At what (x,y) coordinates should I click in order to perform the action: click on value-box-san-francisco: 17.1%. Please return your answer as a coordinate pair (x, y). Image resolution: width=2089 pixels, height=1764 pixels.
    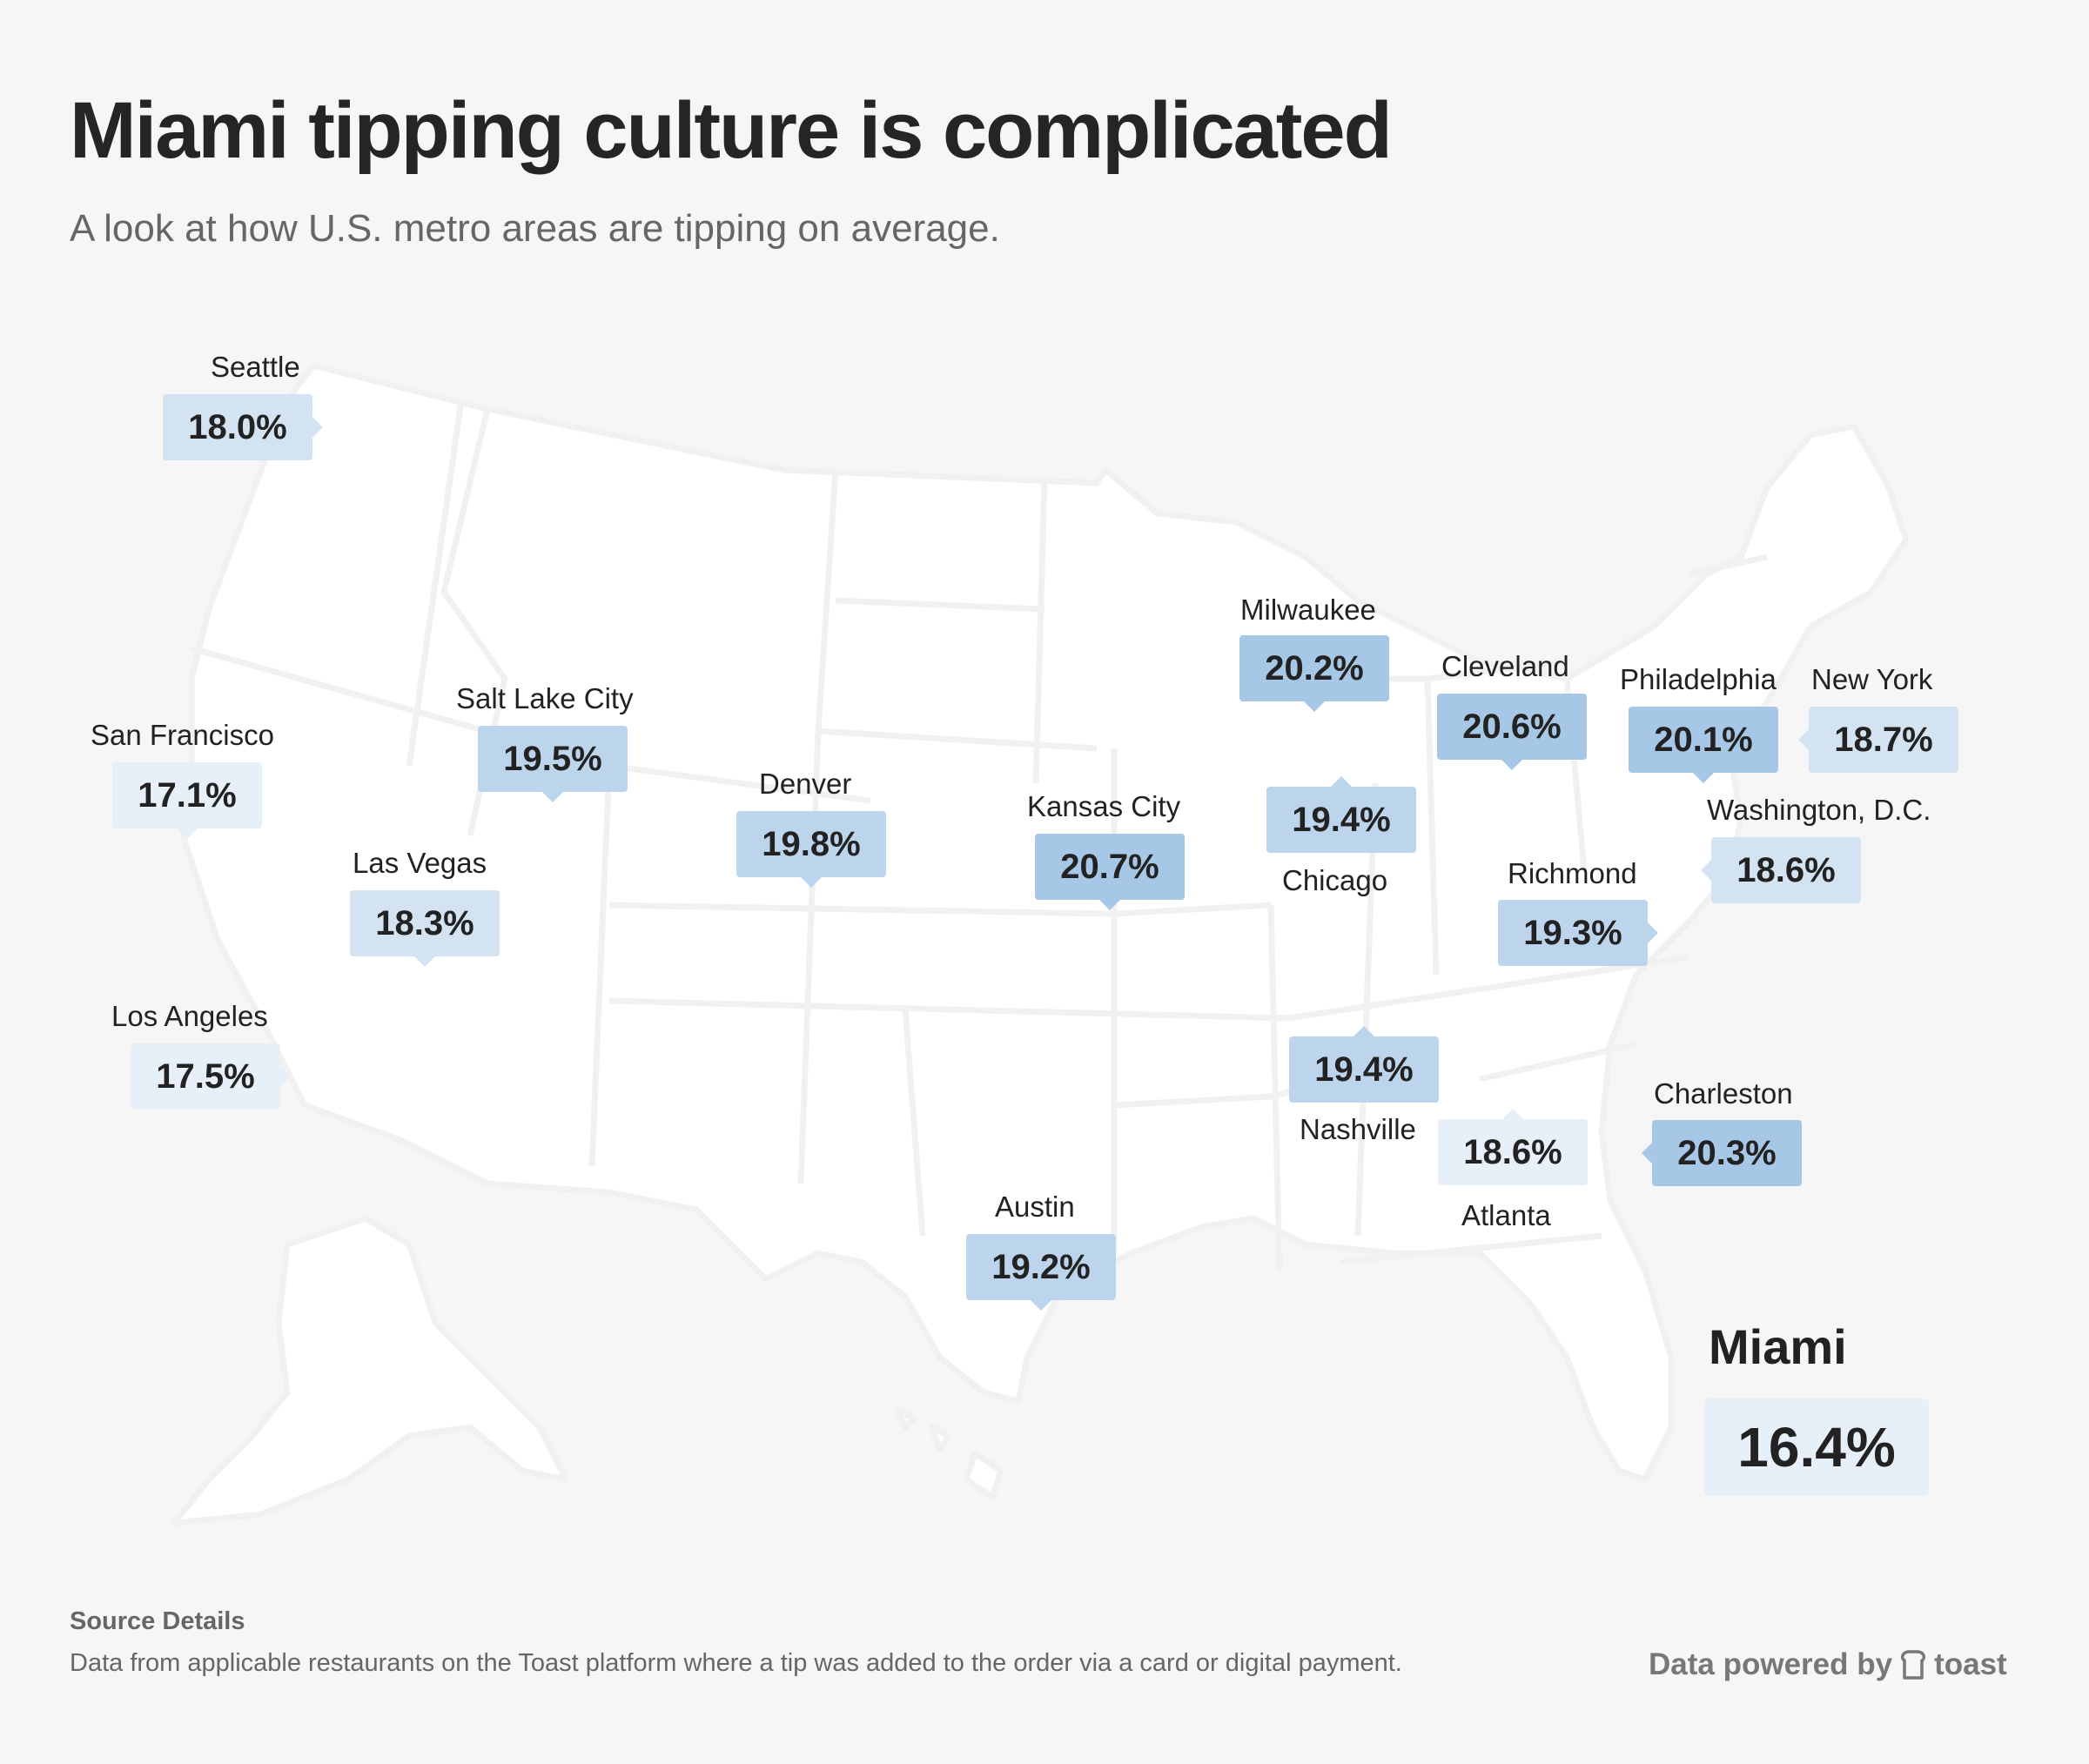
    Looking at the image, I should click on (187, 800).